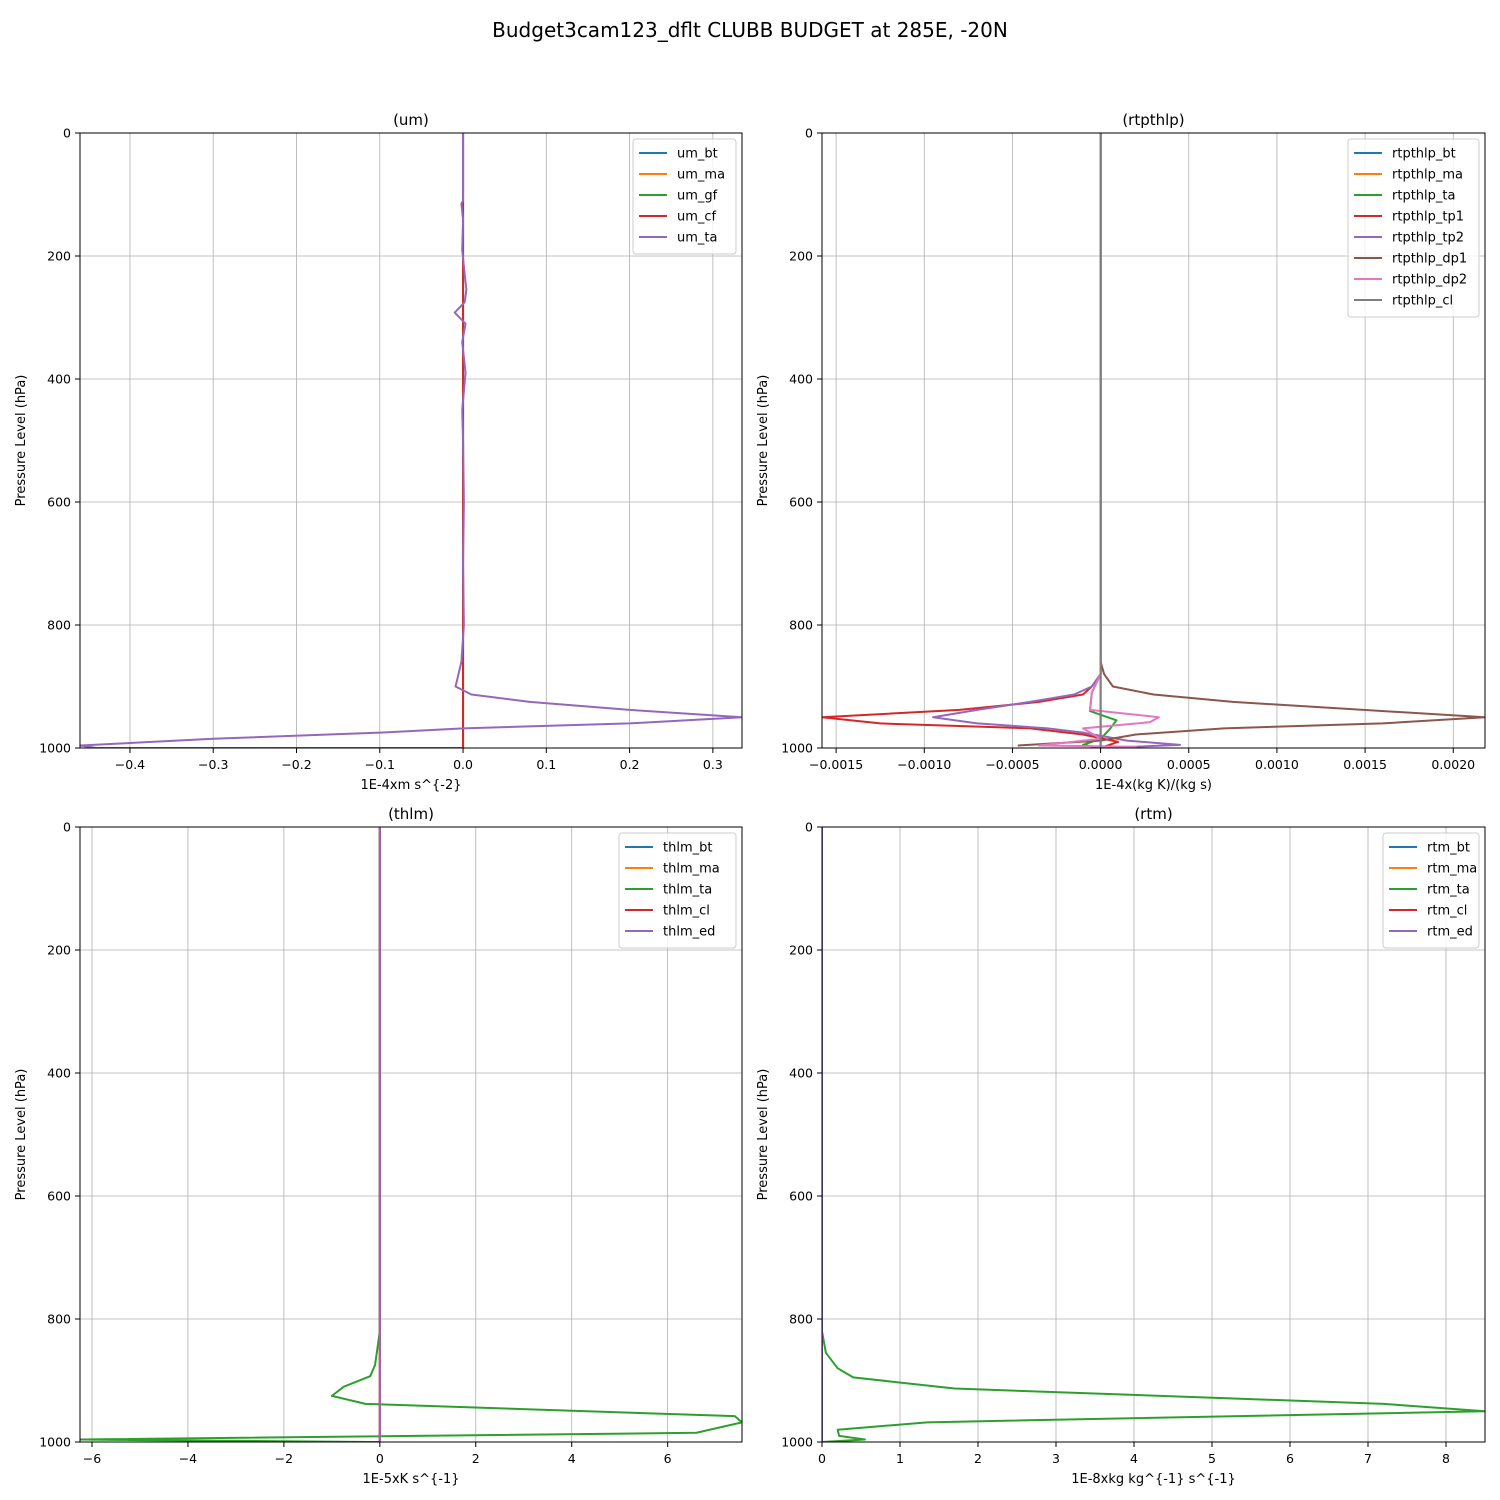 The height and width of the screenshot is (1500, 1500). Describe the element at coordinates (1056, 1458) in the screenshot. I see `x-tick-label: 3` at that location.